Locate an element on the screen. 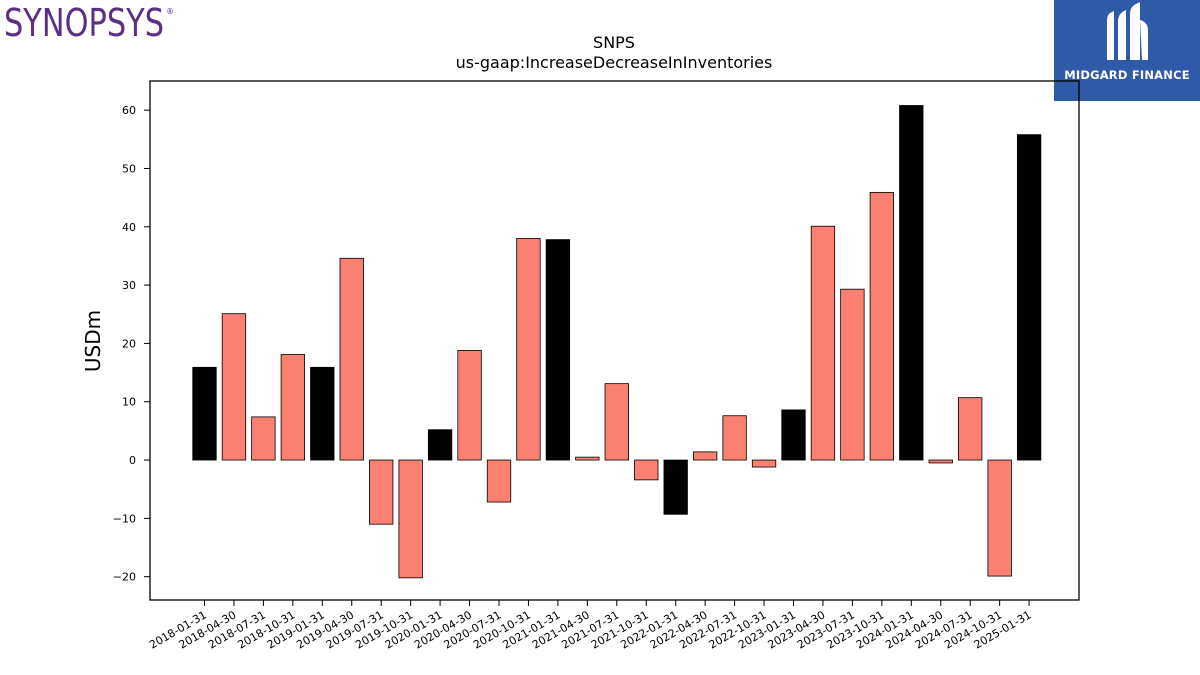 The height and width of the screenshot is (675, 1200). synopsys-logo: SYNOPSYS ® is located at coordinates (94, 23).